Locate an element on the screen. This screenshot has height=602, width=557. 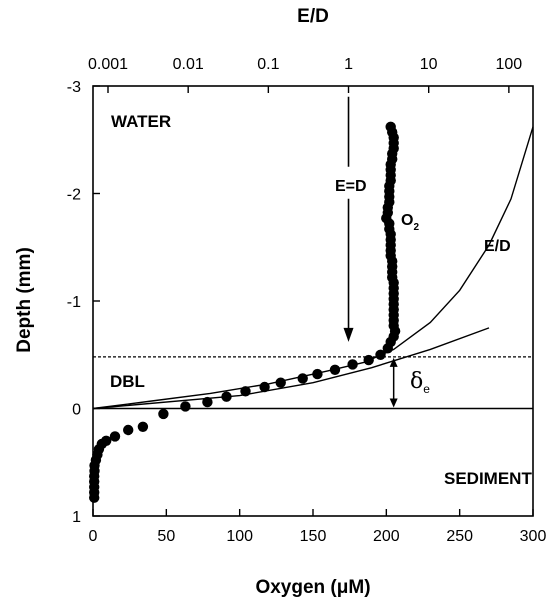
top-tick-label: 0.1 is located at coordinates (268, 64).